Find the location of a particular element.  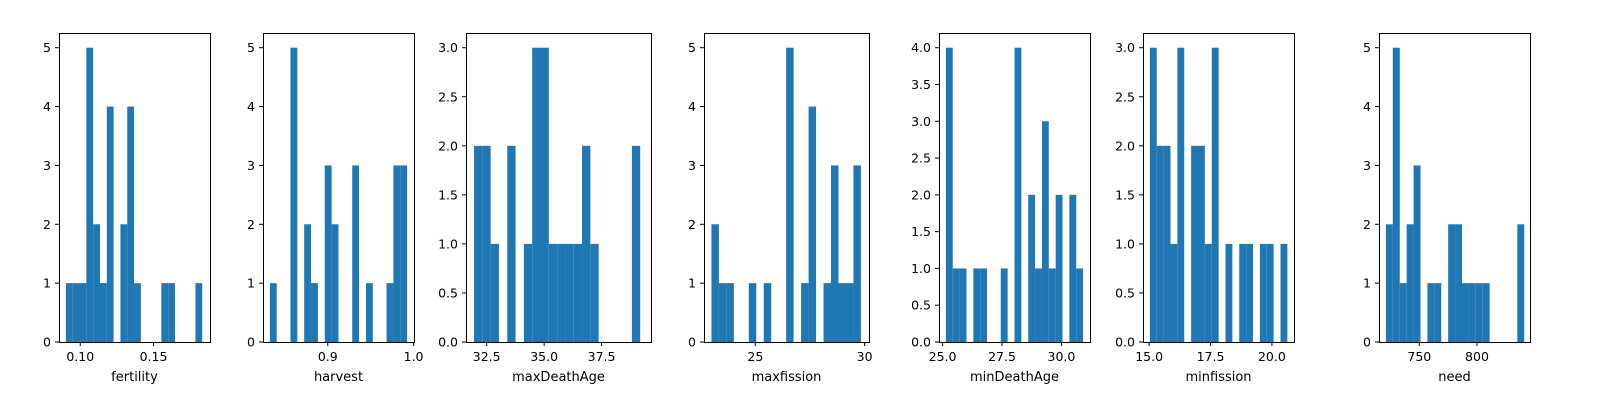

x-tick-label: 1.0 is located at coordinates (414, 356).